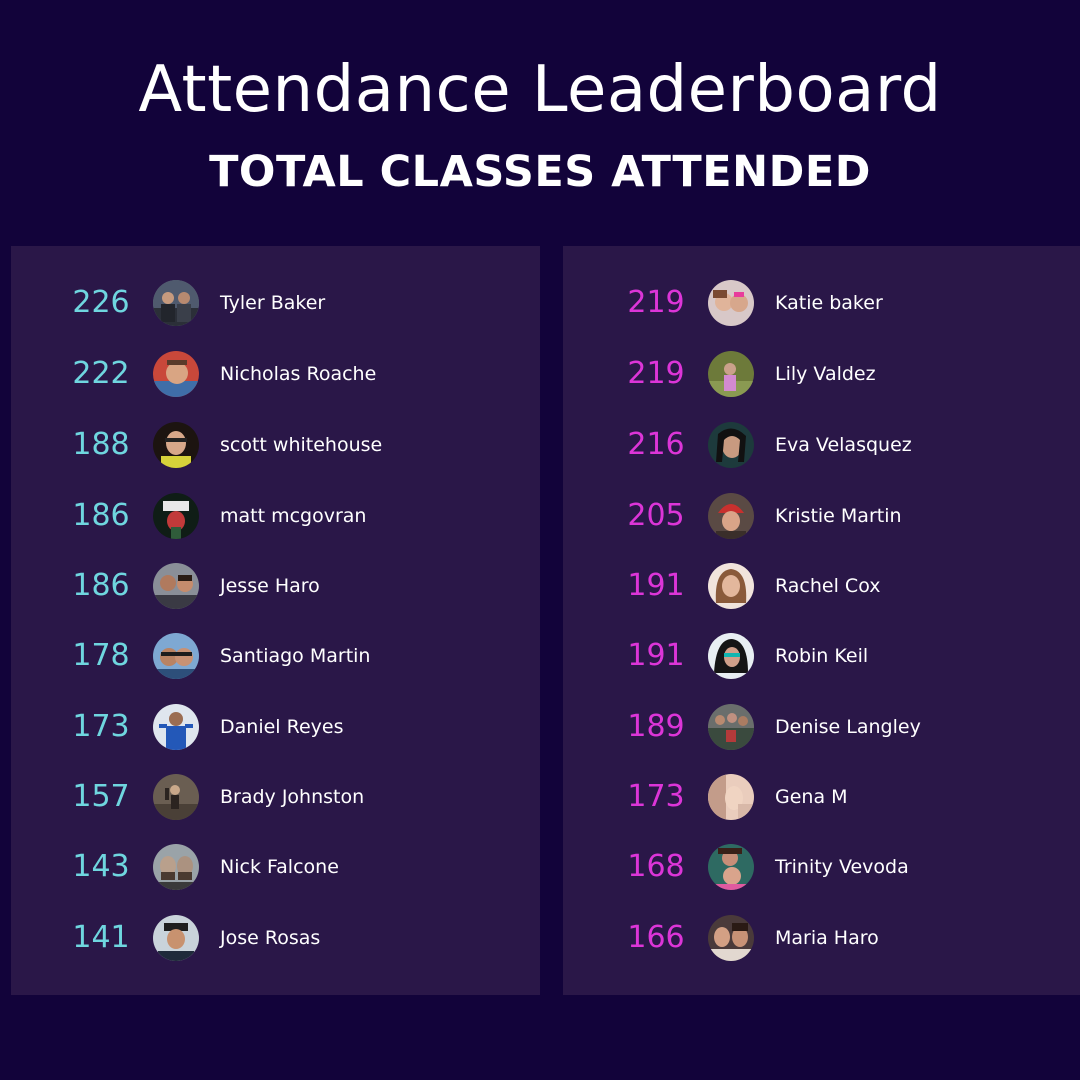 This screenshot has height=1080, width=1080. Describe the element at coordinates (273, 303) in the screenshot. I see `member-name: Tyler Baker` at that location.